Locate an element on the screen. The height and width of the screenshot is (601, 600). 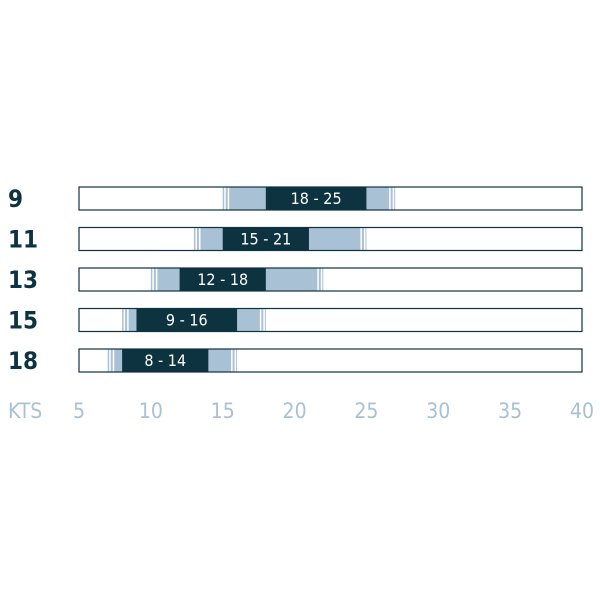
x-tick-label: 40 is located at coordinates (582, 411).